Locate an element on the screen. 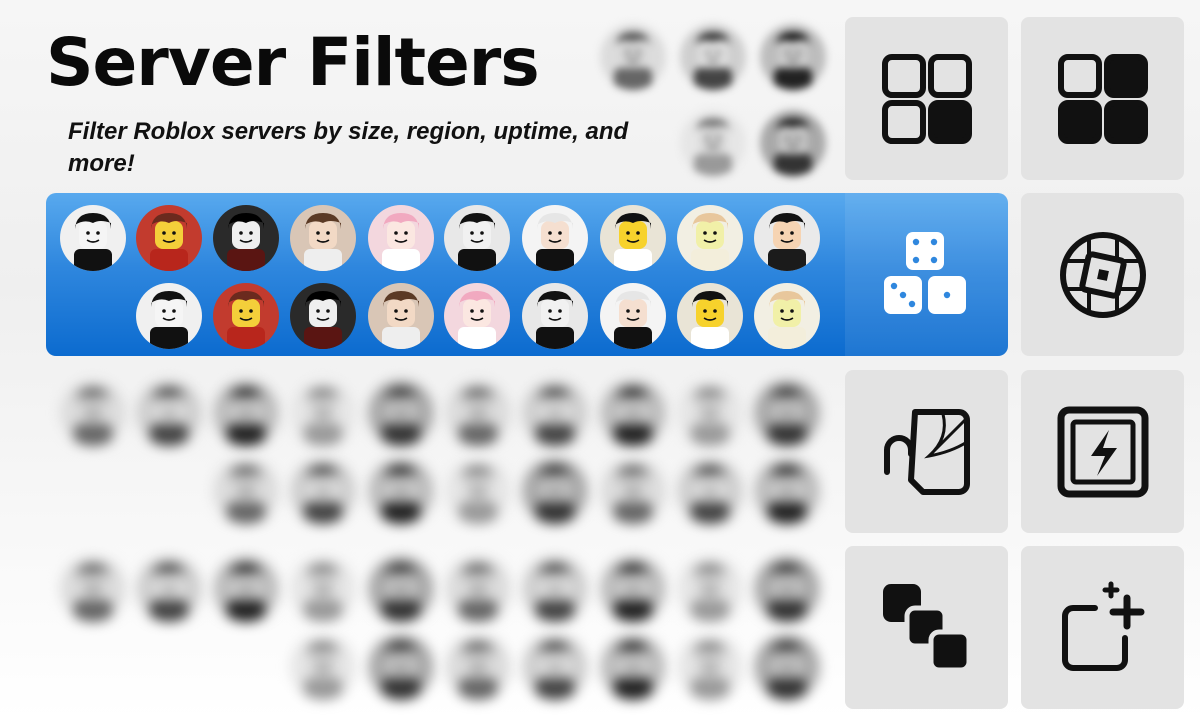  square-sparkle-plus-icon is located at coordinates (1102, 626).